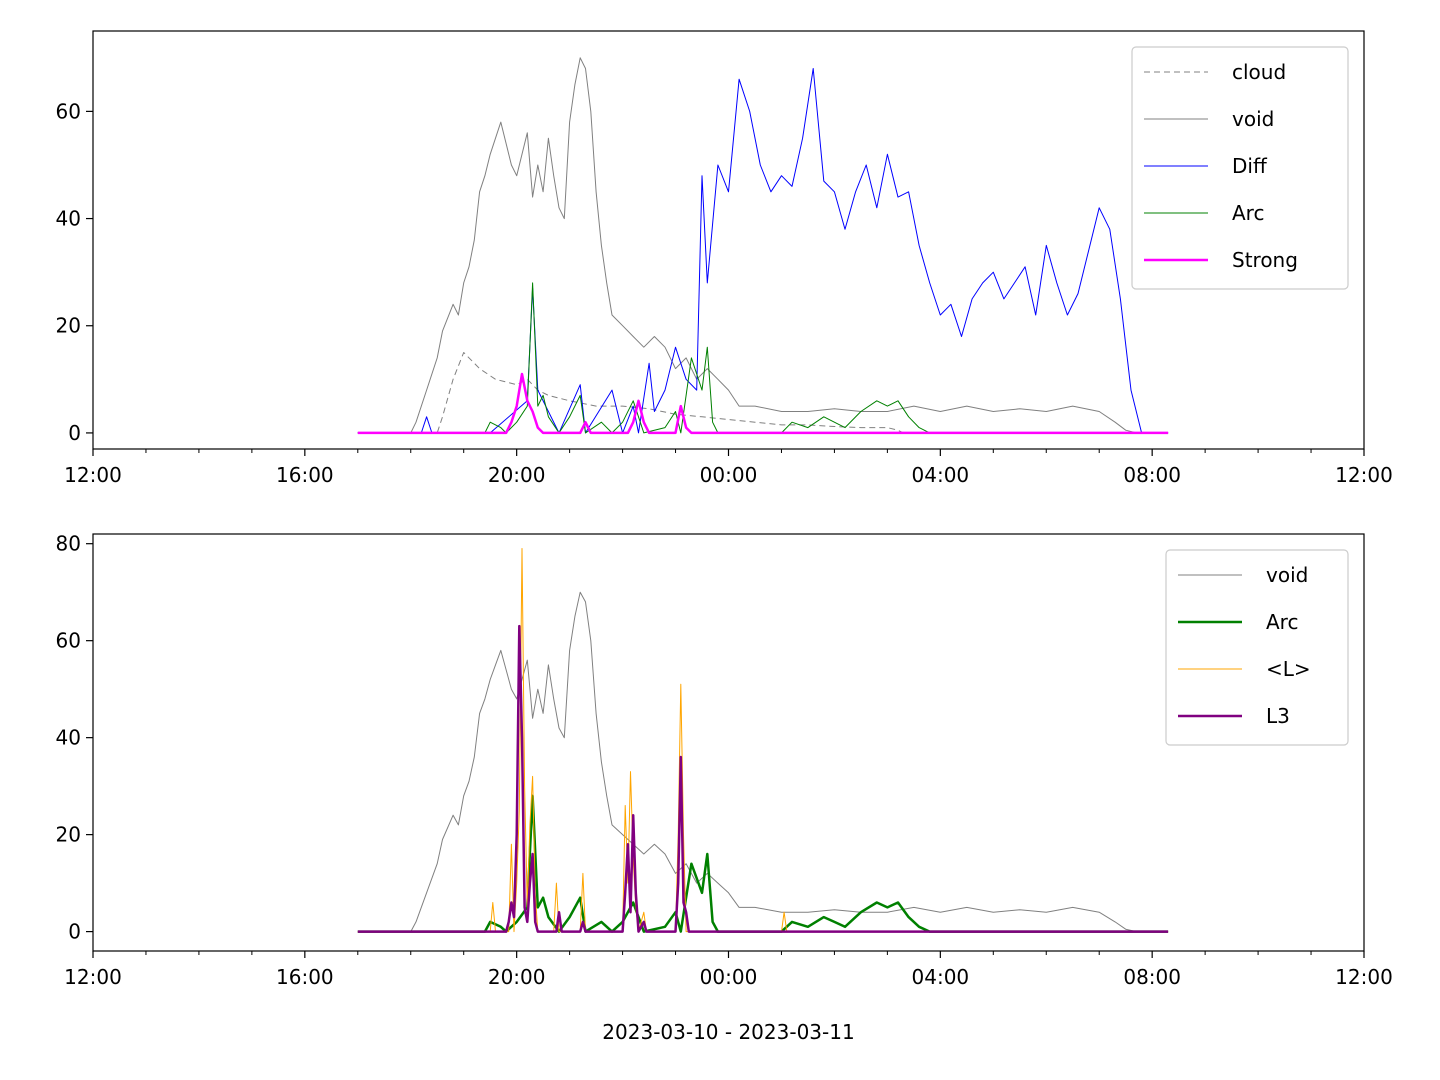 The width and height of the screenshot is (1440, 1080). Describe the element at coordinates (1278, 716) in the screenshot. I see `legend-label: L3` at that location.